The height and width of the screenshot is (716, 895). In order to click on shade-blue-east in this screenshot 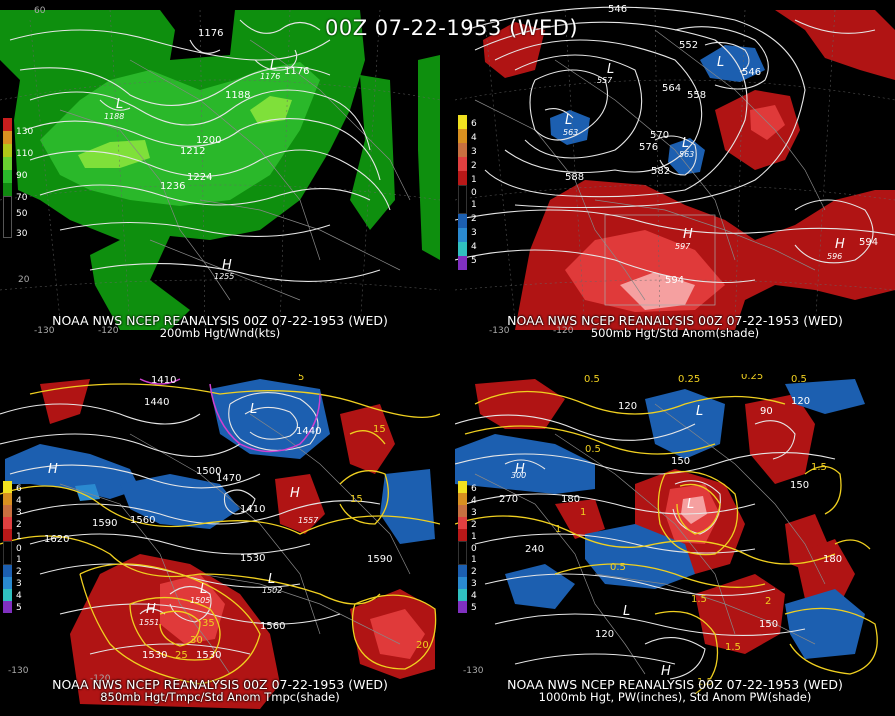, I will do `click(407, 506)`.